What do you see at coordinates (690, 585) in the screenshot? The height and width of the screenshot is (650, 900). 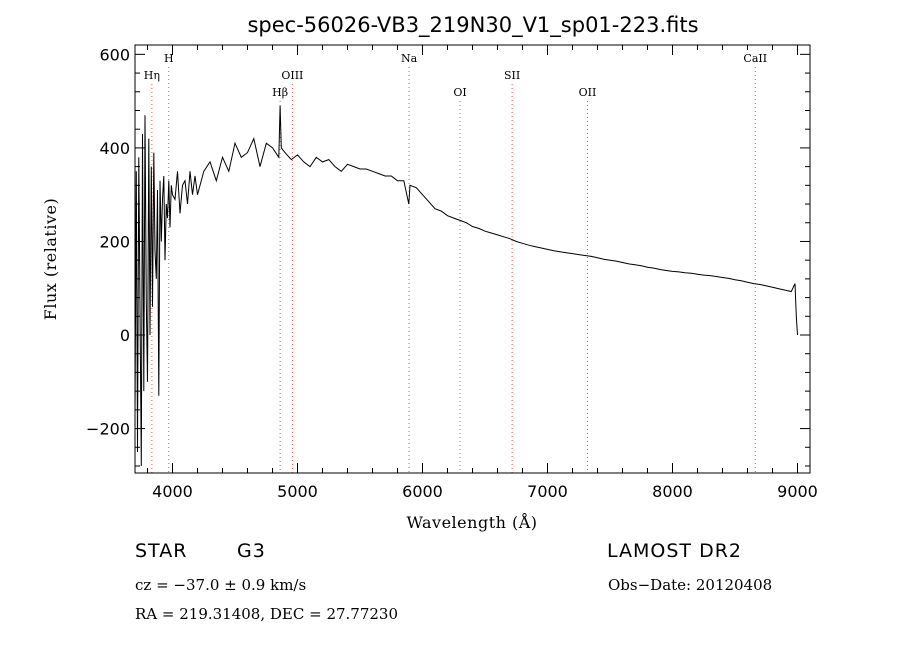 I see `obs-date-text: Obs−Date: 20120408` at bounding box center [690, 585].